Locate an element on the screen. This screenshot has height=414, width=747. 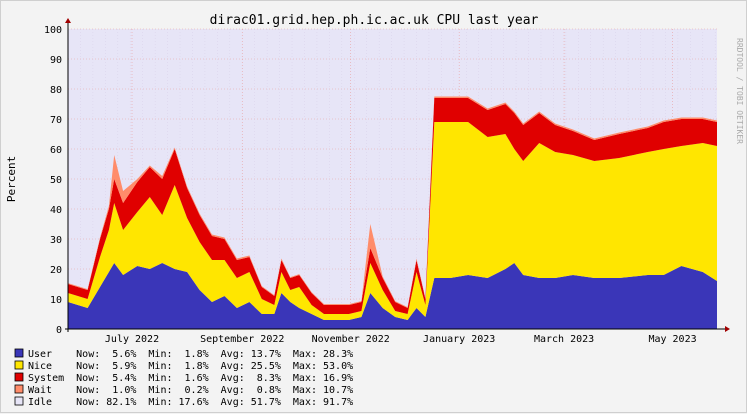
y-tick-label: 80 is located at coordinates (56, 90).